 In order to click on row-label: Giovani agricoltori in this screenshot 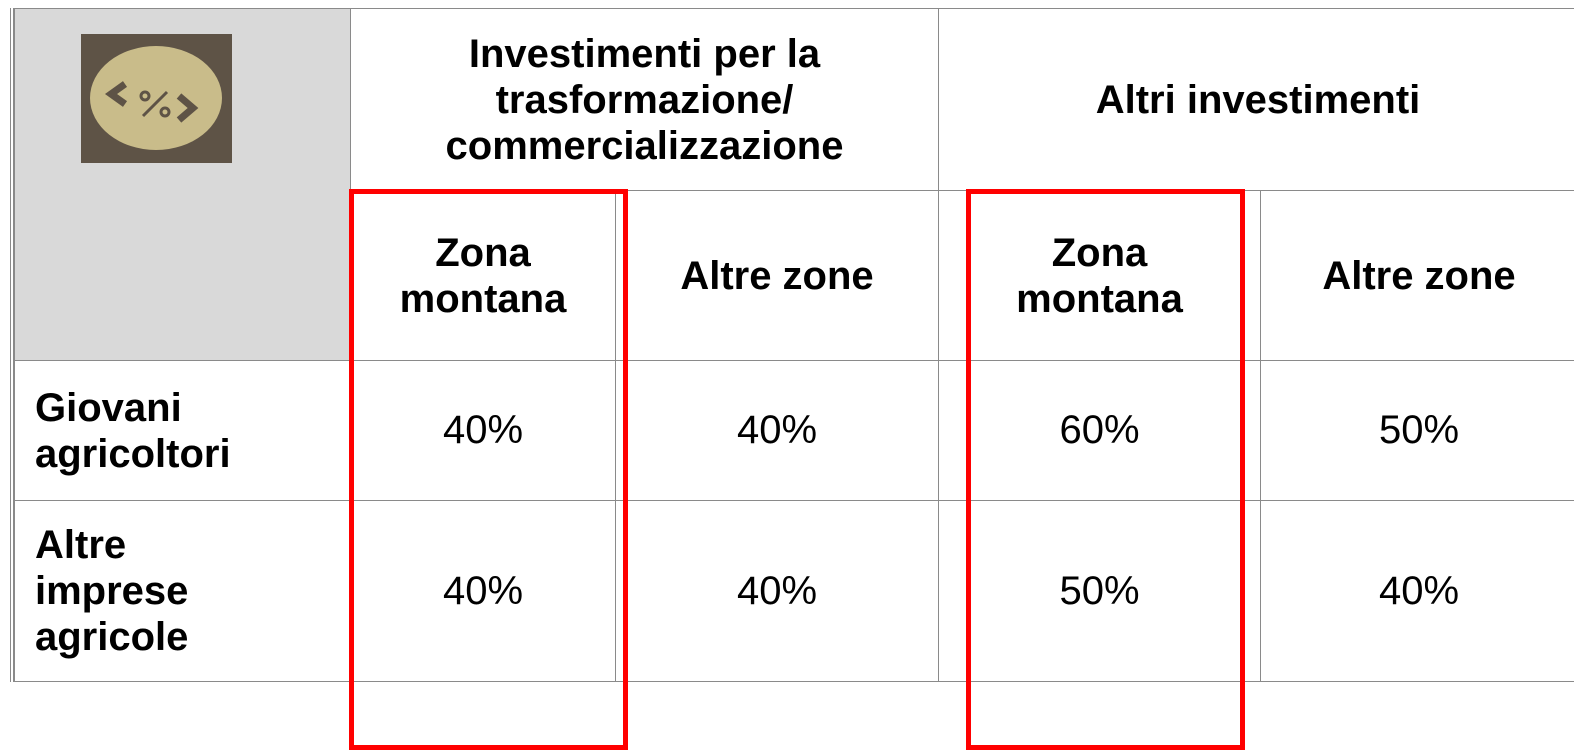, I will do `click(182, 430)`.